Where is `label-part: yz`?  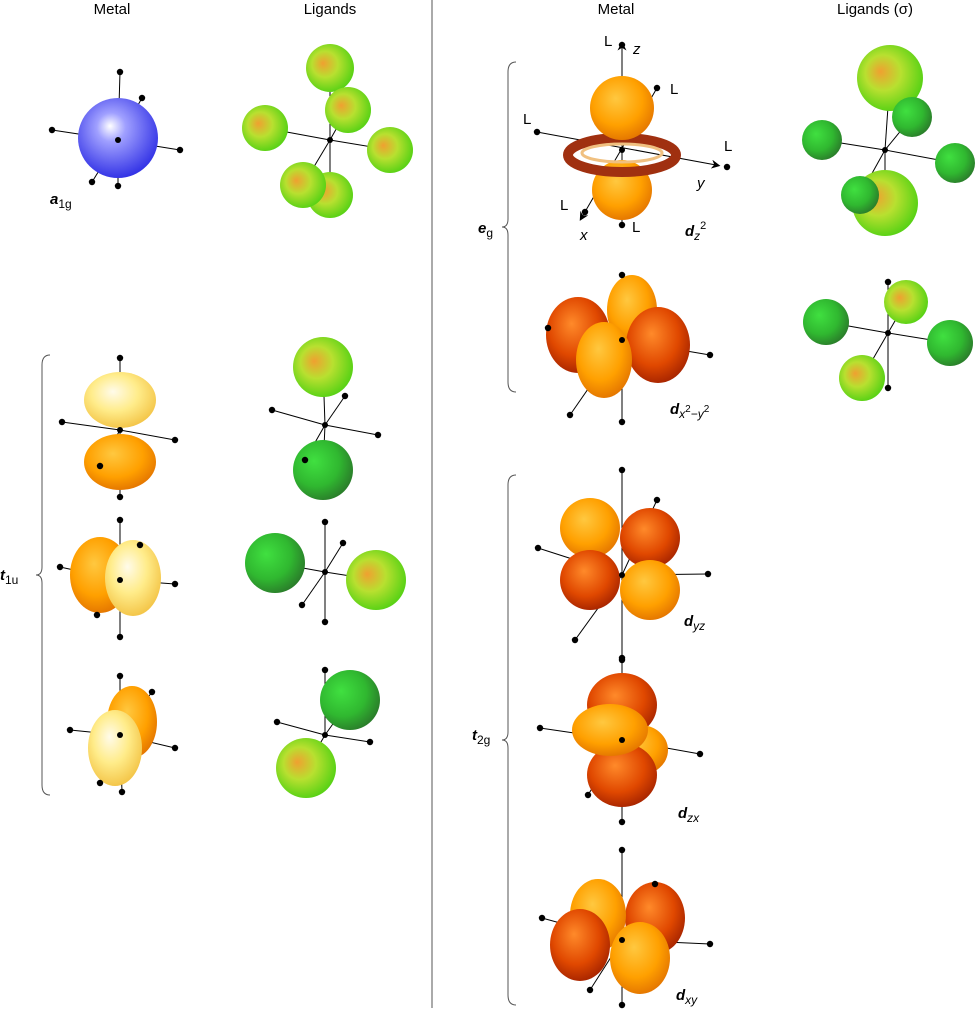
label-part: yz is located at coordinates (698, 626).